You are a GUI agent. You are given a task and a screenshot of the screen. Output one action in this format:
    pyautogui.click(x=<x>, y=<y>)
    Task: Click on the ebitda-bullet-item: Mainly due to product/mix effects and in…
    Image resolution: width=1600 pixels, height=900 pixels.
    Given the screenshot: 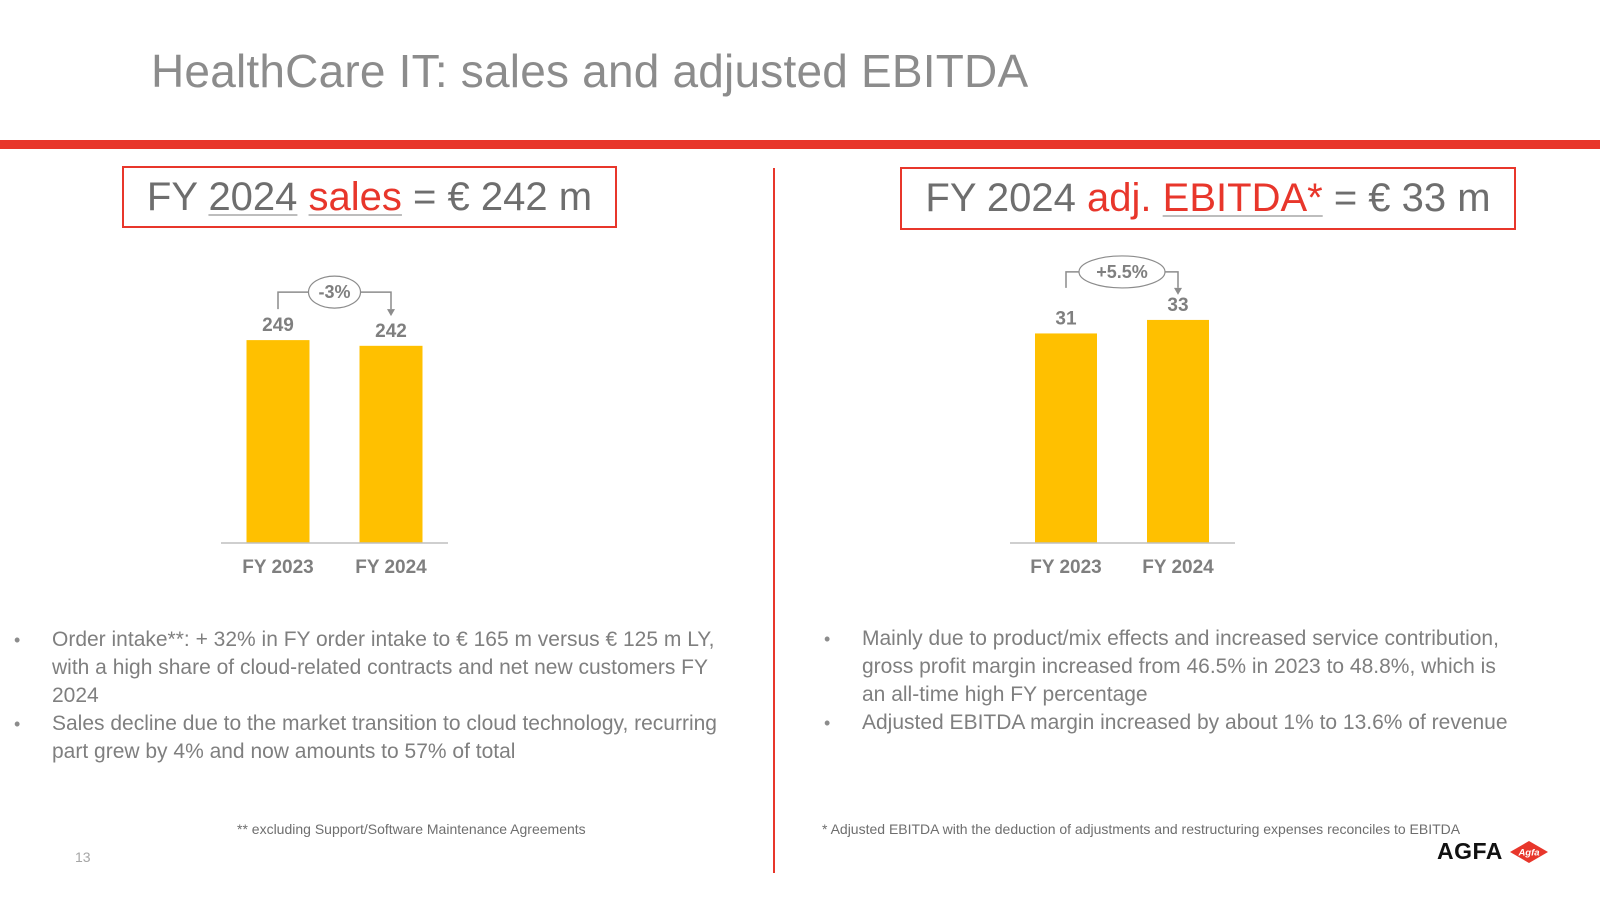 What is the action you would take?
    pyautogui.click(x=1166, y=667)
    